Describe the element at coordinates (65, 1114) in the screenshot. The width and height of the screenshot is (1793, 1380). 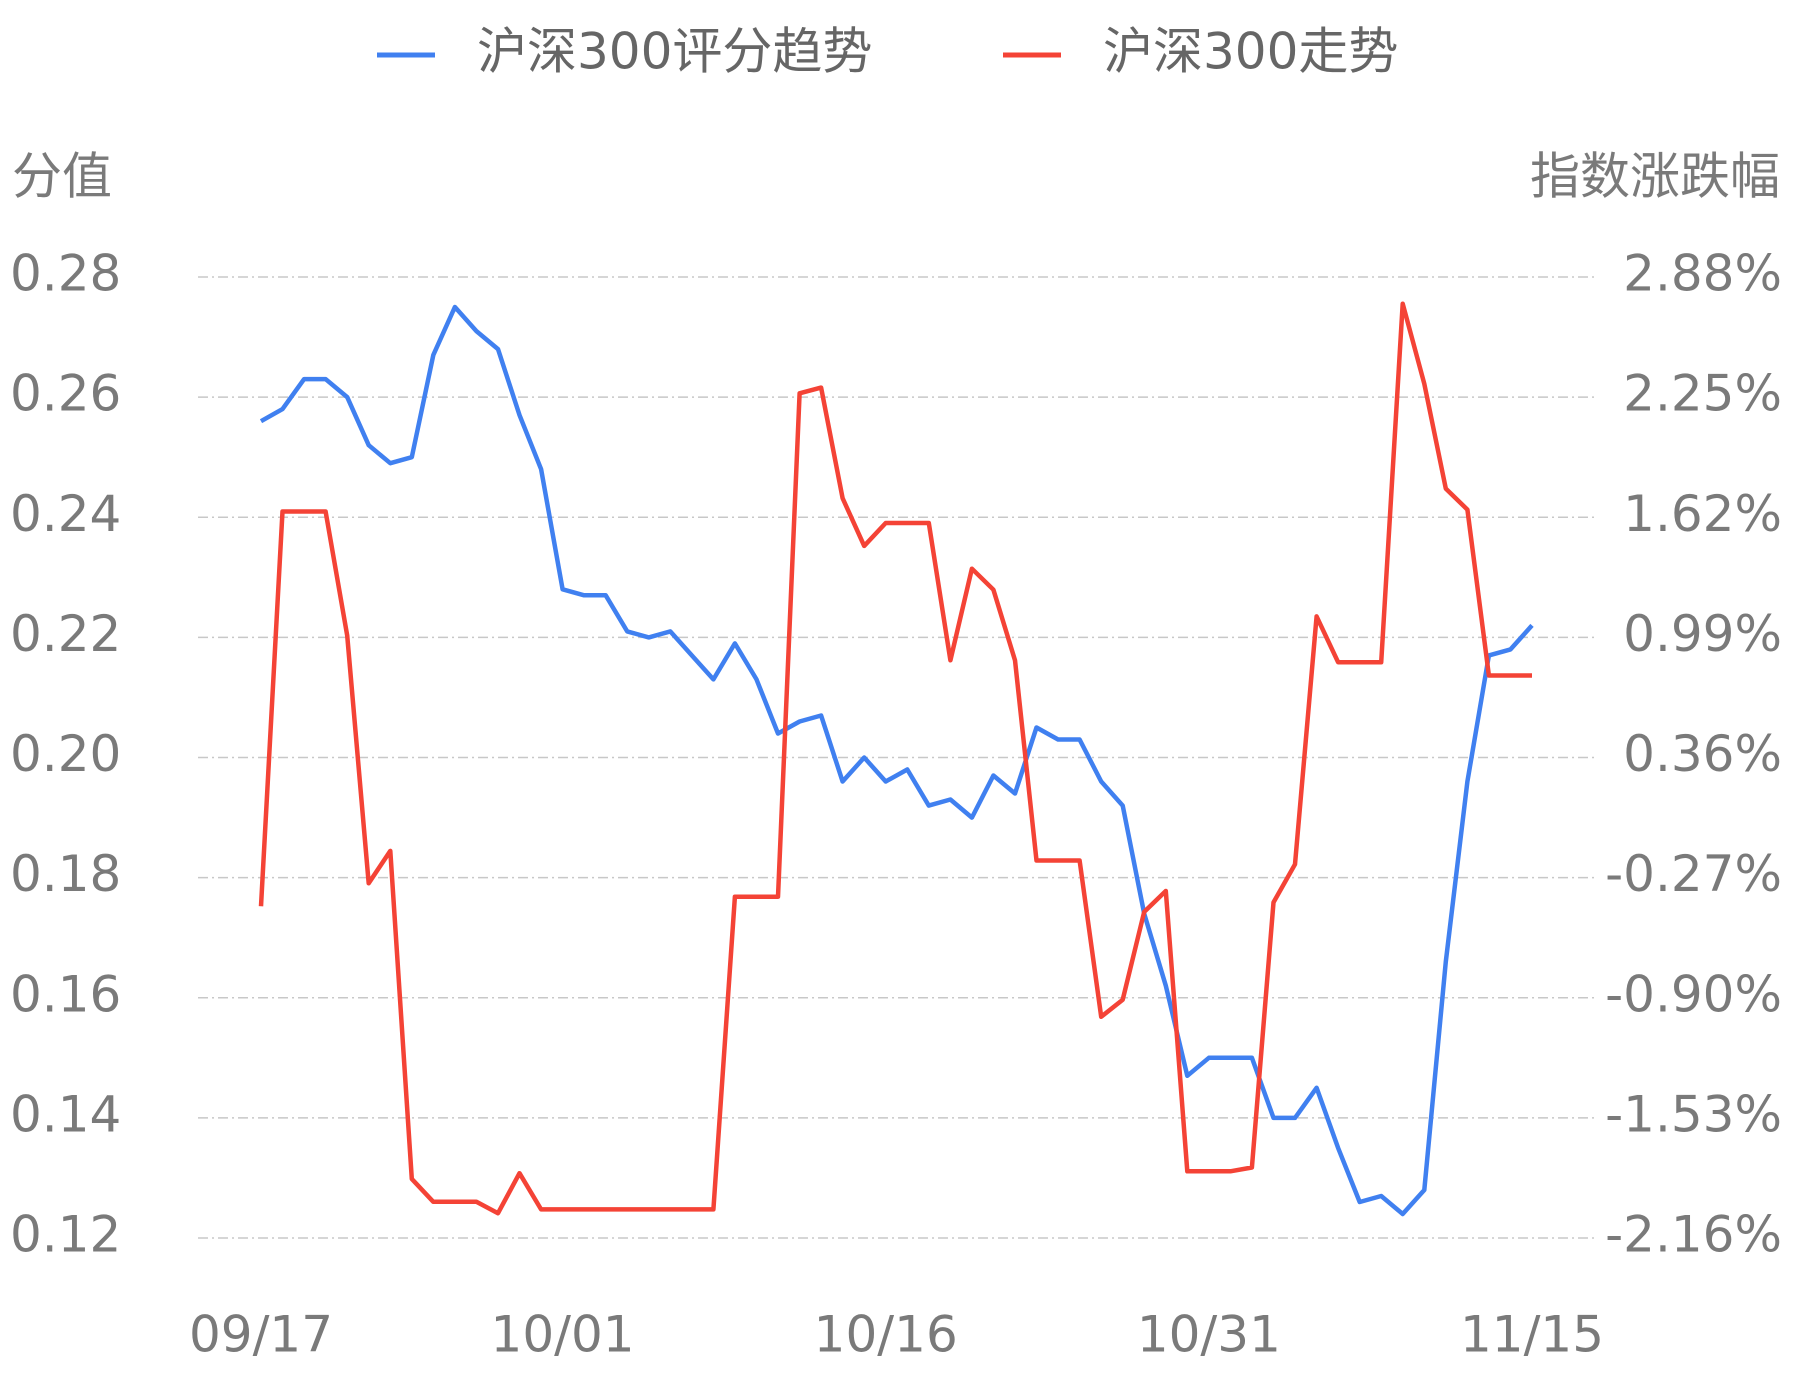
I see `y-tick-label: 0.14` at that location.